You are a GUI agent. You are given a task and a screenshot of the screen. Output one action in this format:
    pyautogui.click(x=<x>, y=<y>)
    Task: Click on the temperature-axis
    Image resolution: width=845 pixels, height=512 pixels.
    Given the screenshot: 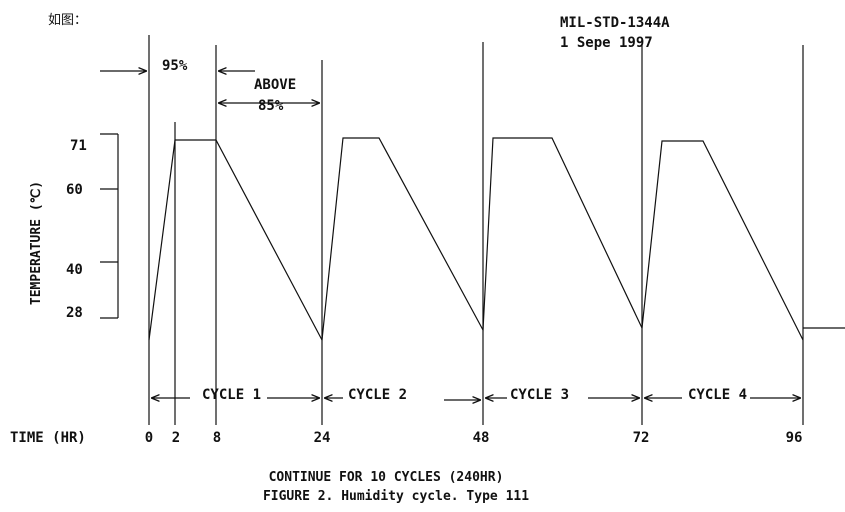 What is the action you would take?
    pyautogui.click(x=109, y=226)
    